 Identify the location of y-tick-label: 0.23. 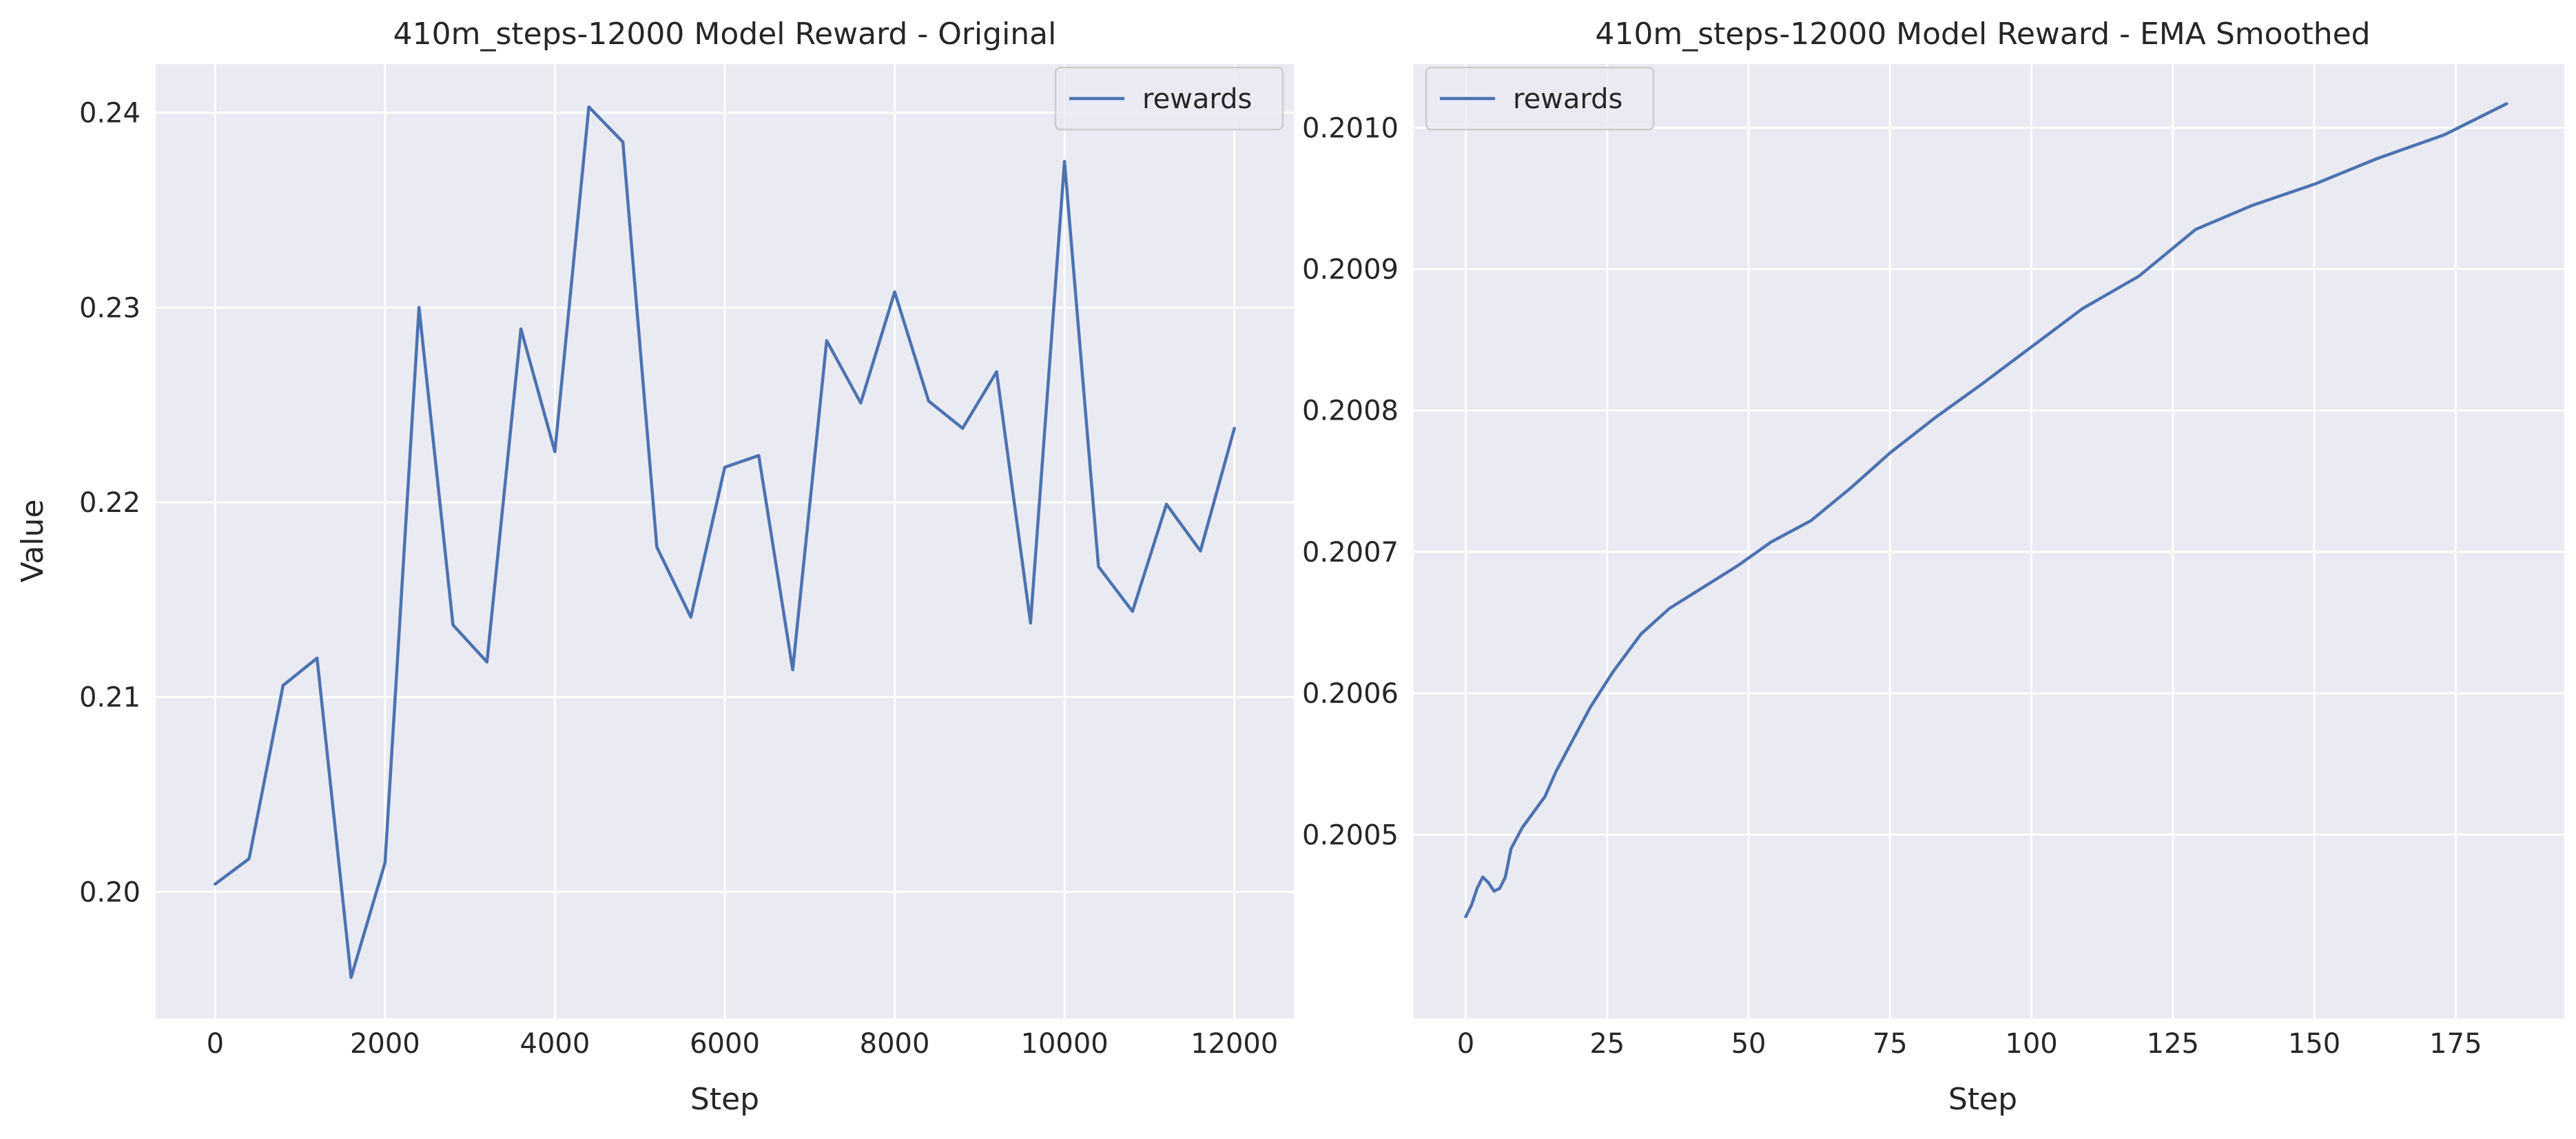
(110, 308).